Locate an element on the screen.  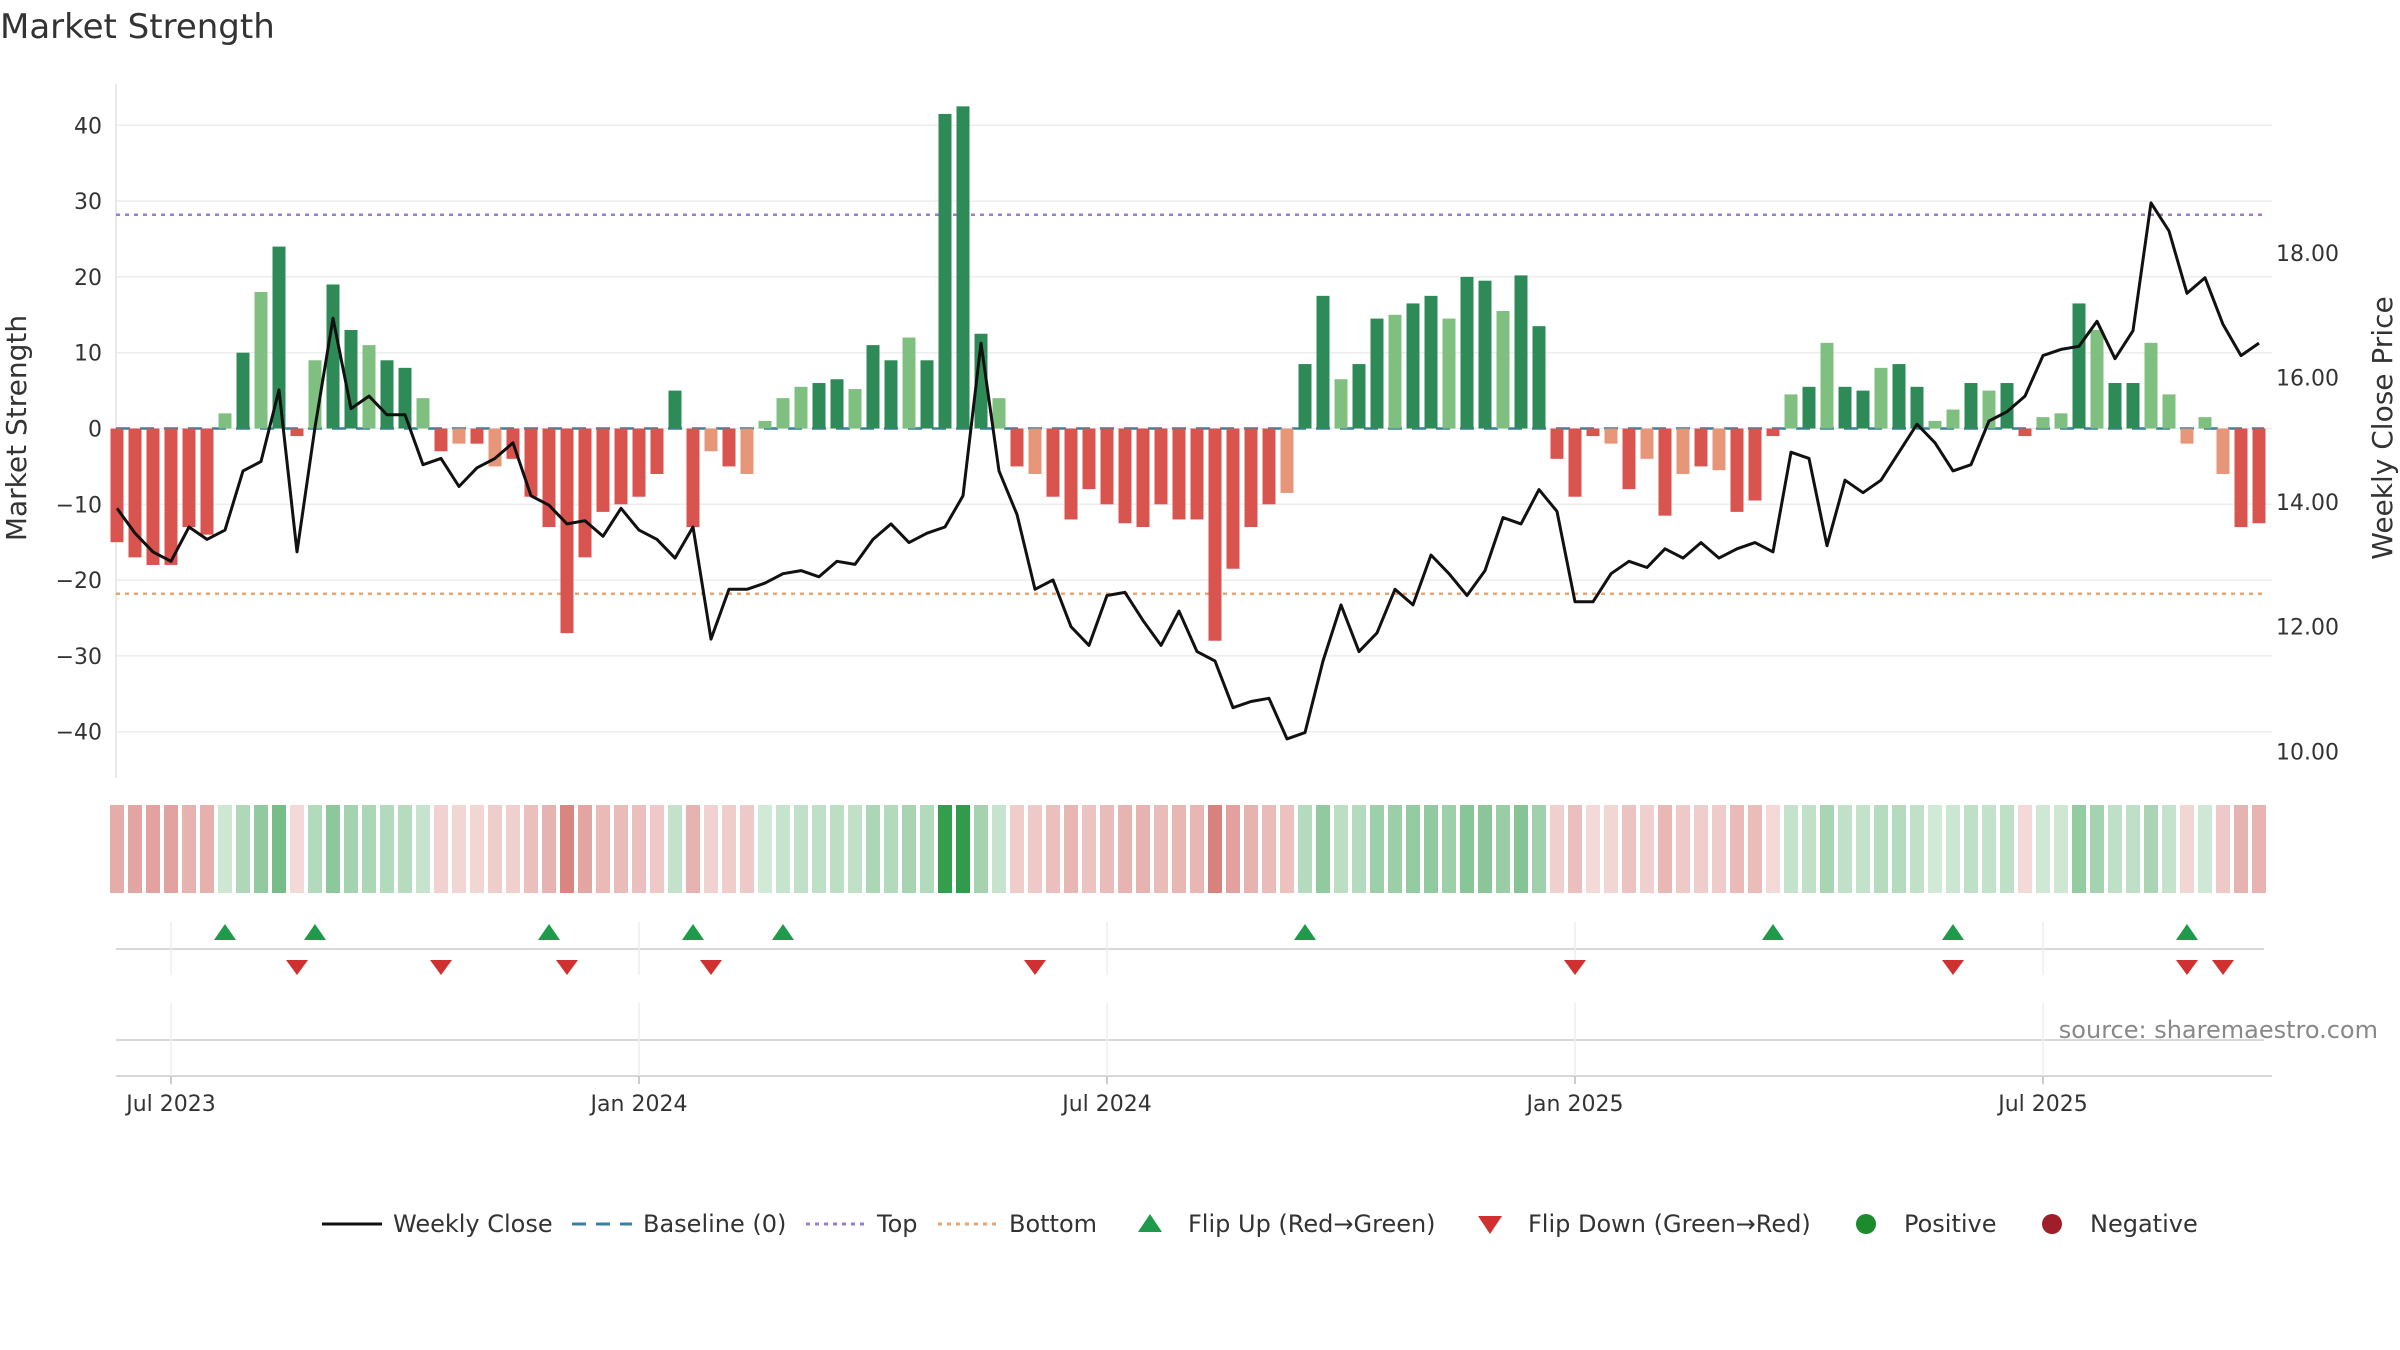
legend-label: Flip Up (Red→Green) is located at coordinates (1312, 1224).